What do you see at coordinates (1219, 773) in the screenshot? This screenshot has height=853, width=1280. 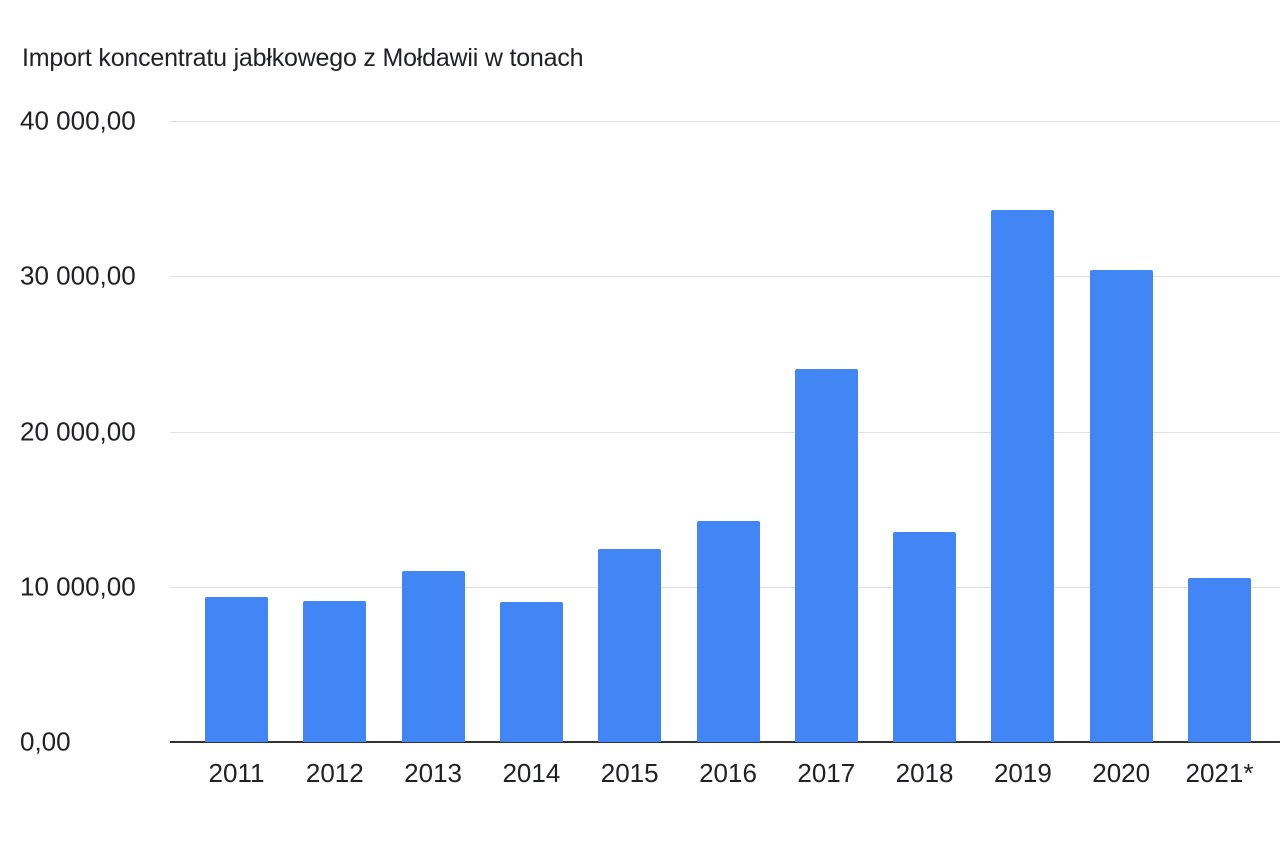 I see `x-tick-label: 2021*` at bounding box center [1219, 773].